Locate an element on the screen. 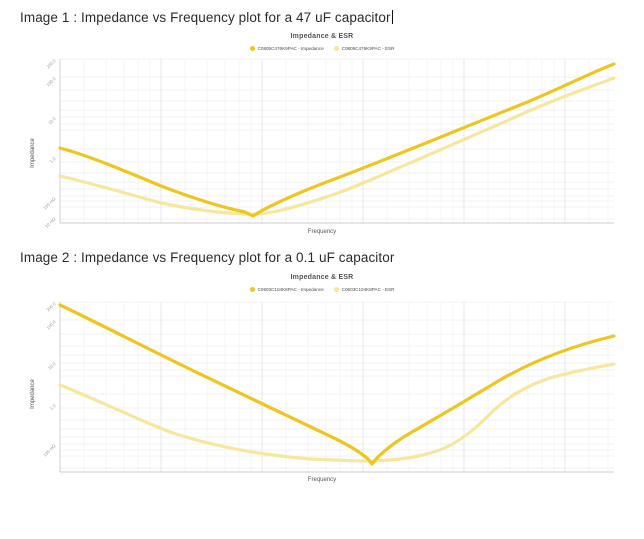 The width and height of the screenshot is (644, 539). chart-2-y-axis-title: Impedance is located at coordinates (32, 394).